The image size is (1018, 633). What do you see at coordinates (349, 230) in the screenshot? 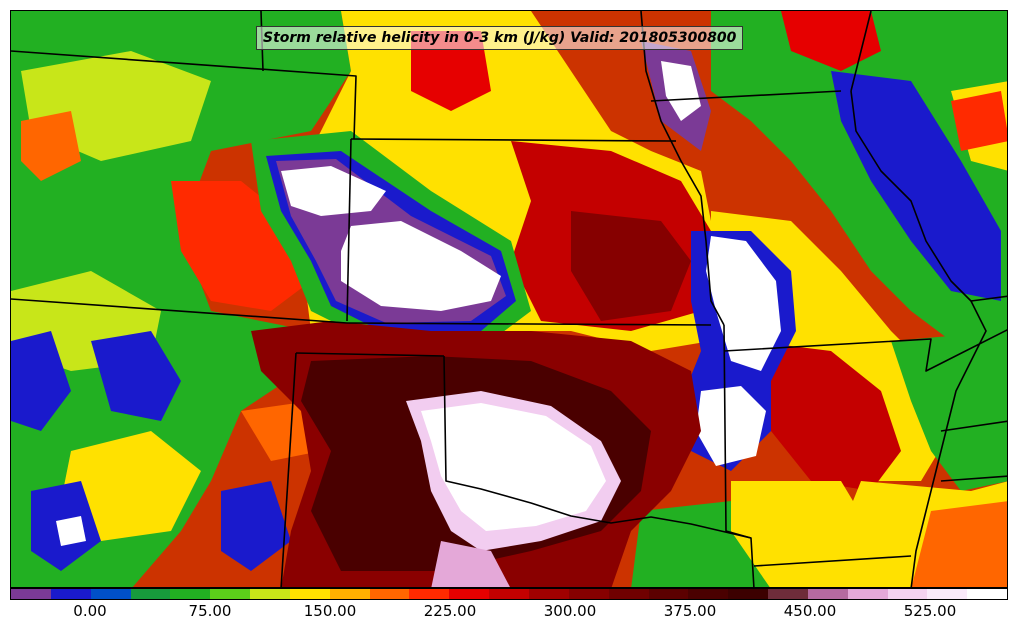
I see `boundary-co-line` at bounding box center [349, 230].